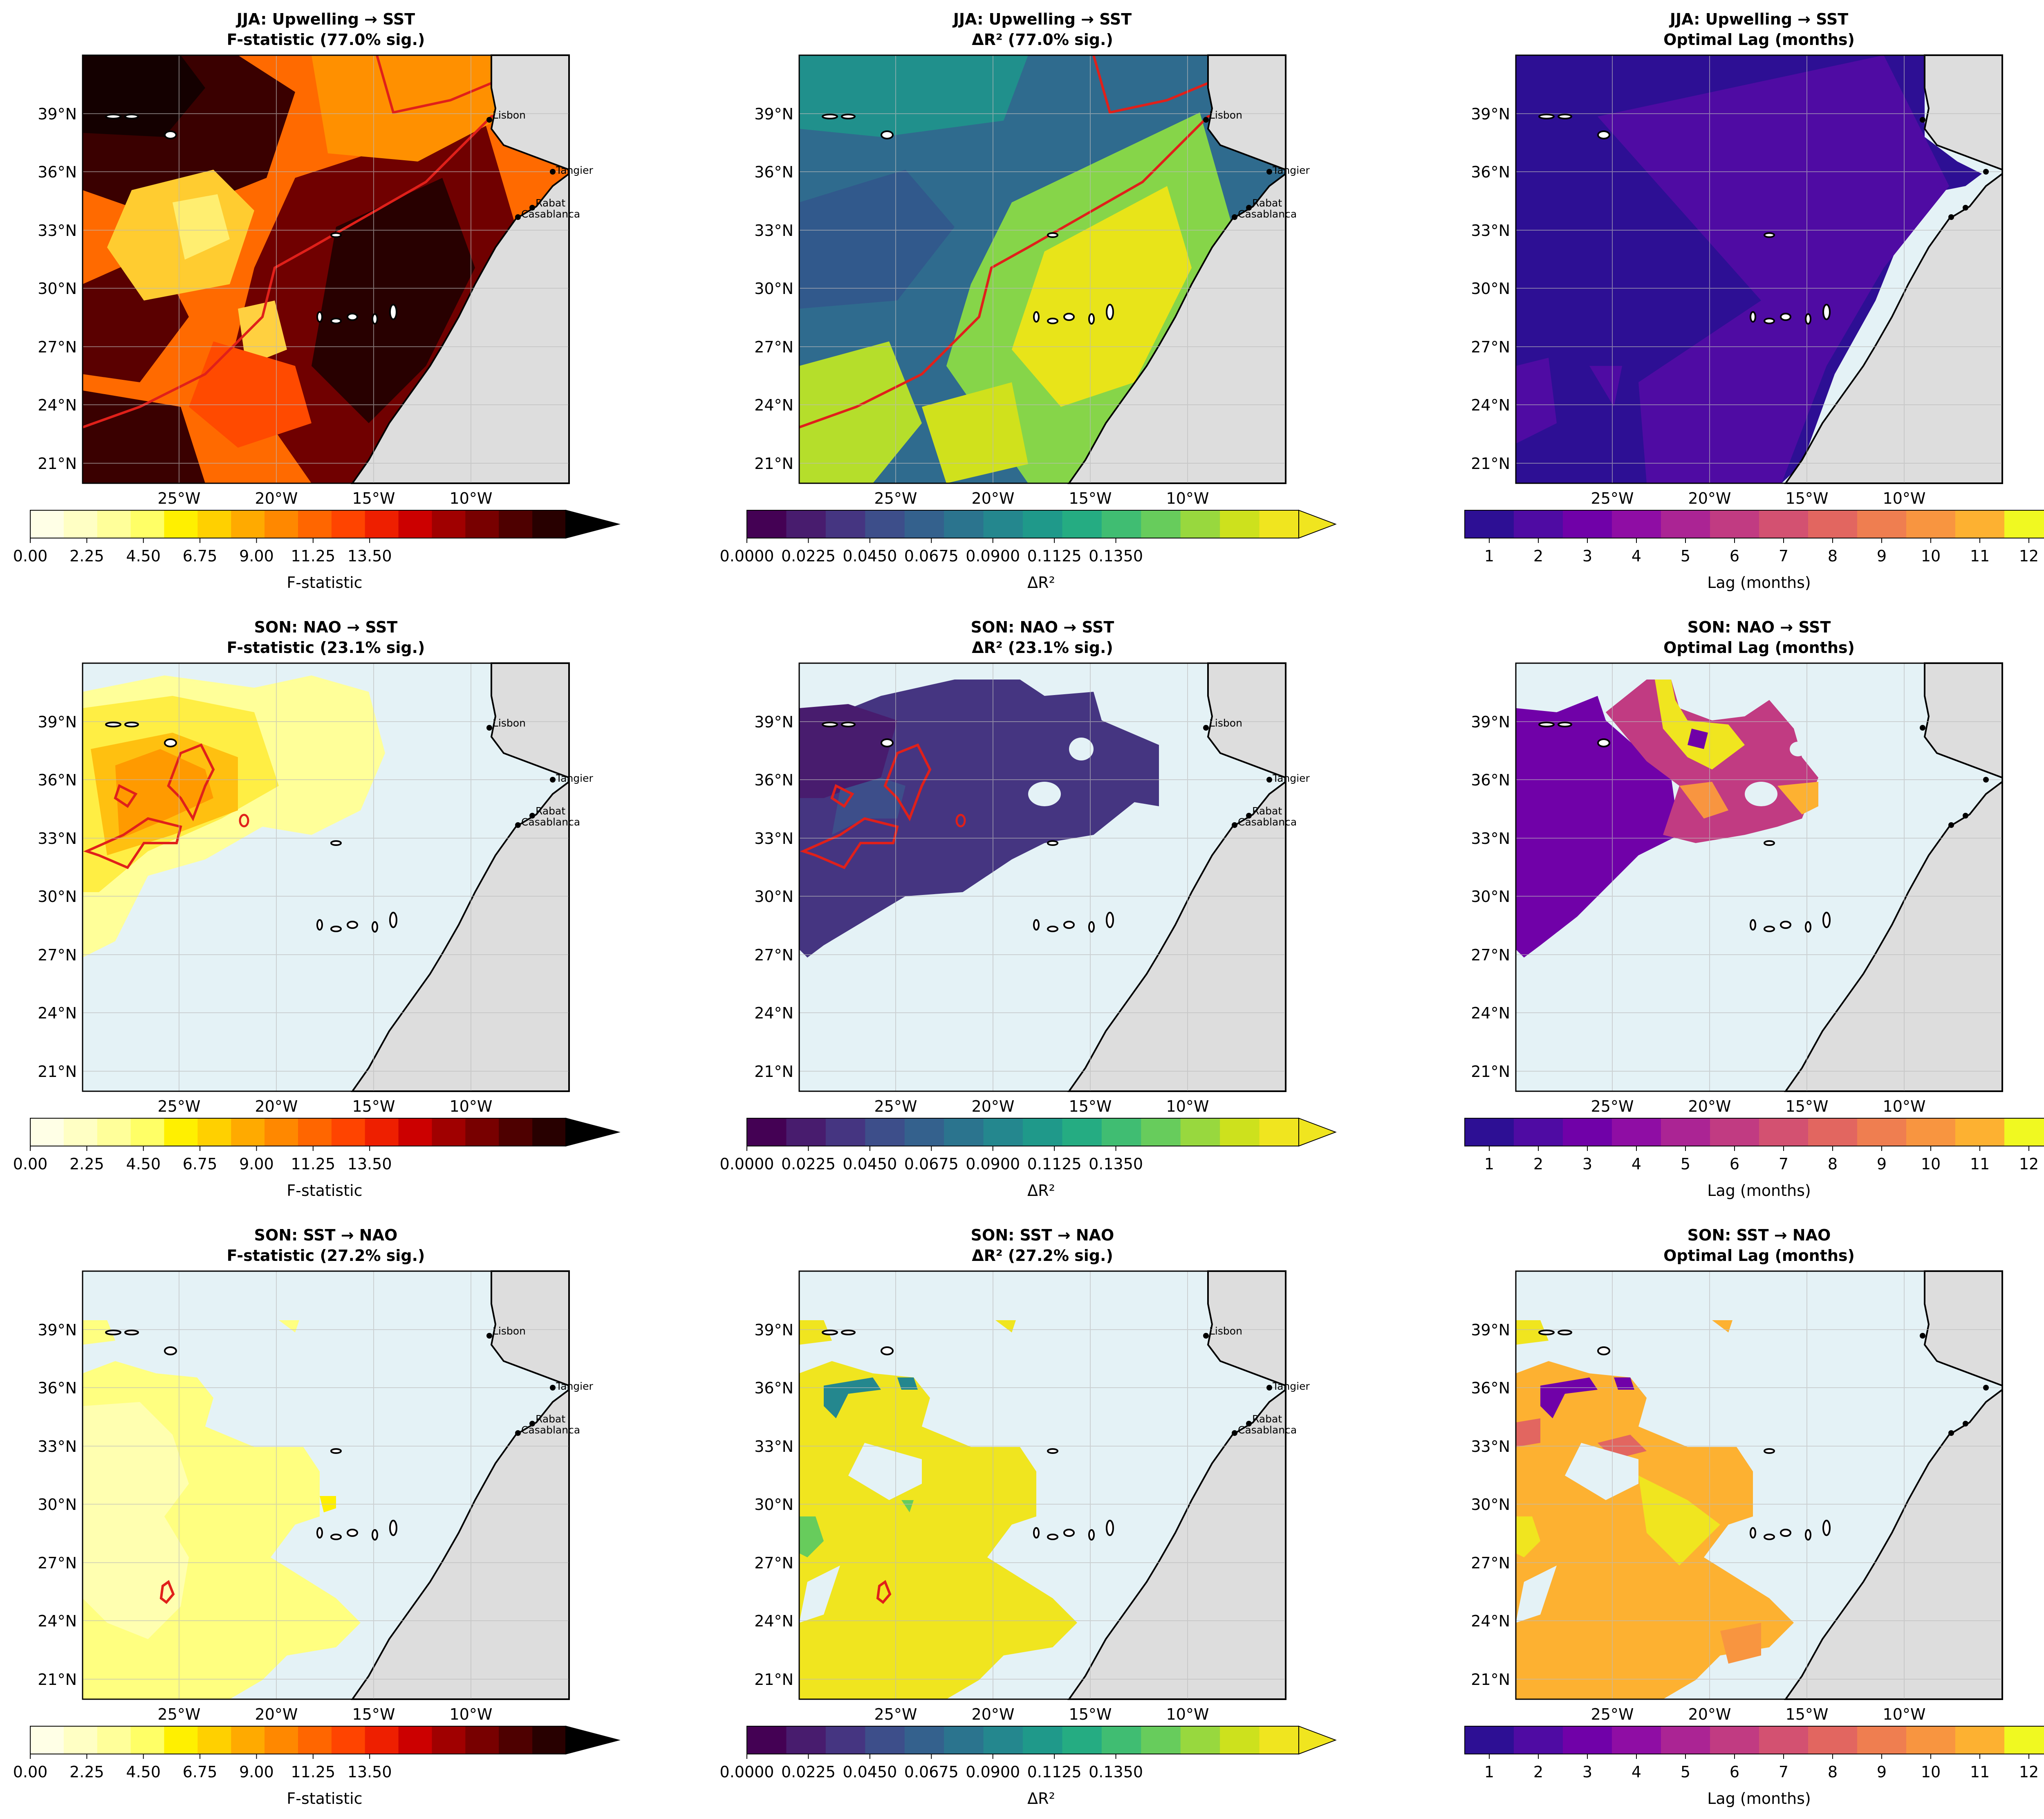  What do you see at coordinates (1685, 1772) in the screenshot?
I see `colorbar-tick-label: 5` at bounding box center [1685, 1772].